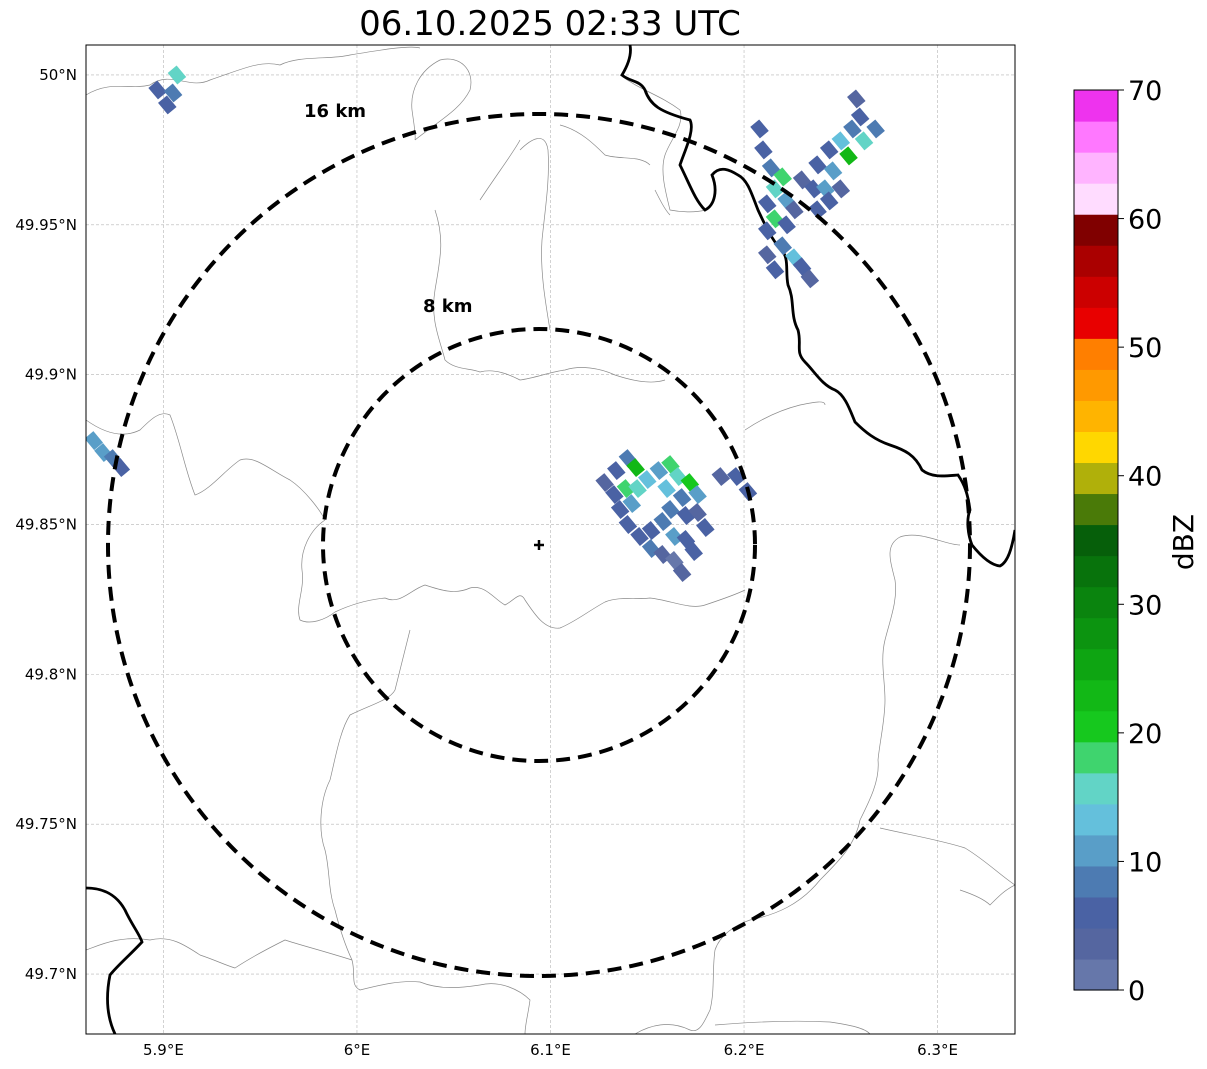 The height and width of the screenshot is (1069, 1207). Describe the element at coordinates (1145, 220) in the screenshot. I see `colorbar-tick-label: 60` at that location.